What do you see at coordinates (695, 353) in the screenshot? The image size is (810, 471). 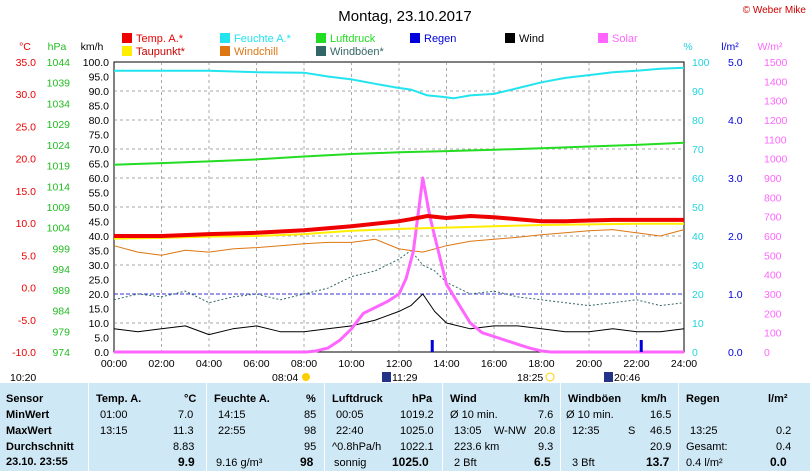 I see `humidity-axis-tick: 0` at bounding box center [695, 353].